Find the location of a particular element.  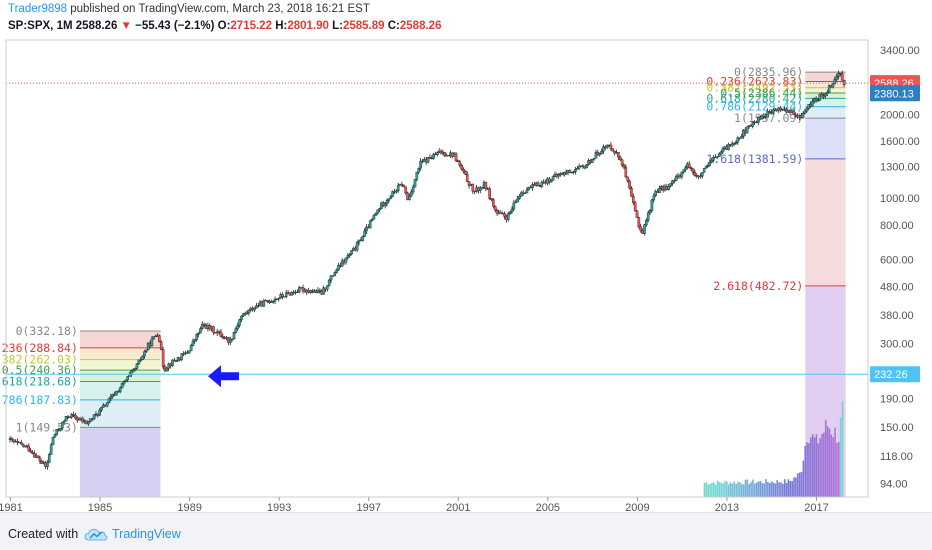

y-tick-label: 2000.00 is located at coordinates (900, 115).